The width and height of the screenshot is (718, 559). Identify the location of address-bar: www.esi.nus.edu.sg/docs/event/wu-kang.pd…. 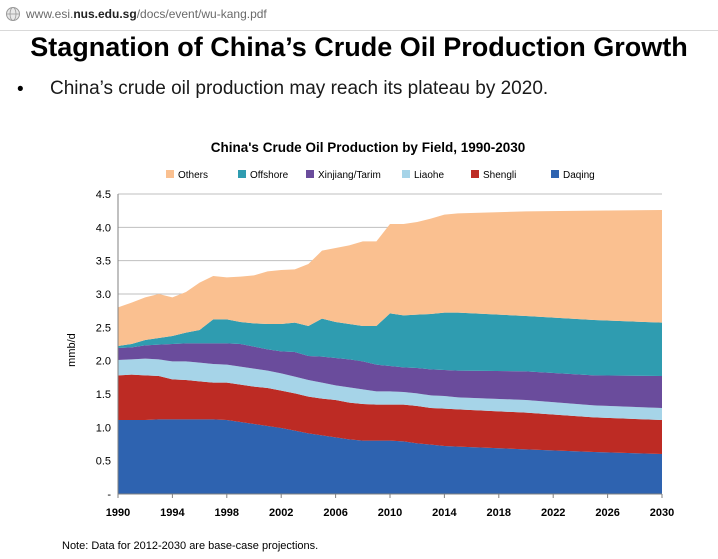
(359, 15).